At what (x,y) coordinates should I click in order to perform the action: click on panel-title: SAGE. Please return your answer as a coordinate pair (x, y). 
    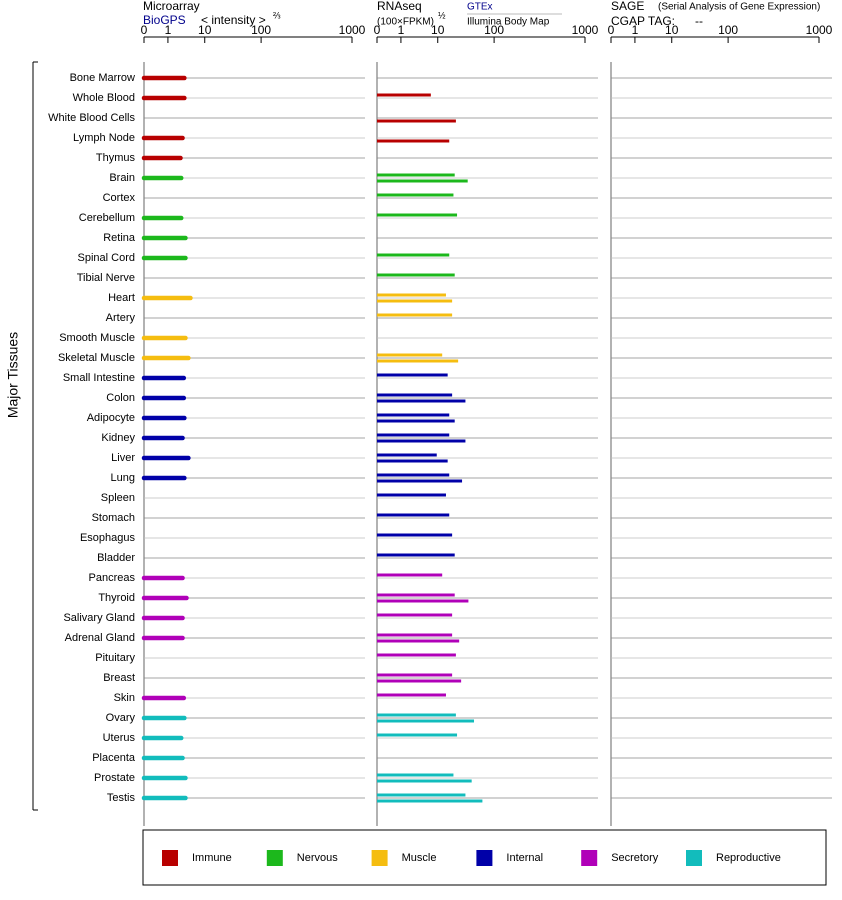
    Looking at the image, I should click on (627, 6).